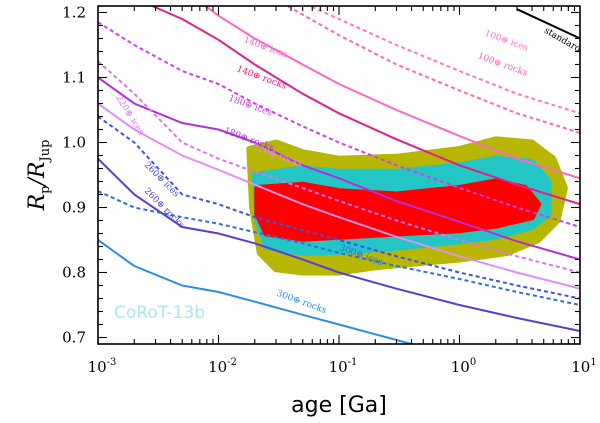 The width and height of the screenshot is (600, 423). Describe the element at coordinates (74, 13) in the screenshot. I see `y-tick-label: 1.2` at that location.